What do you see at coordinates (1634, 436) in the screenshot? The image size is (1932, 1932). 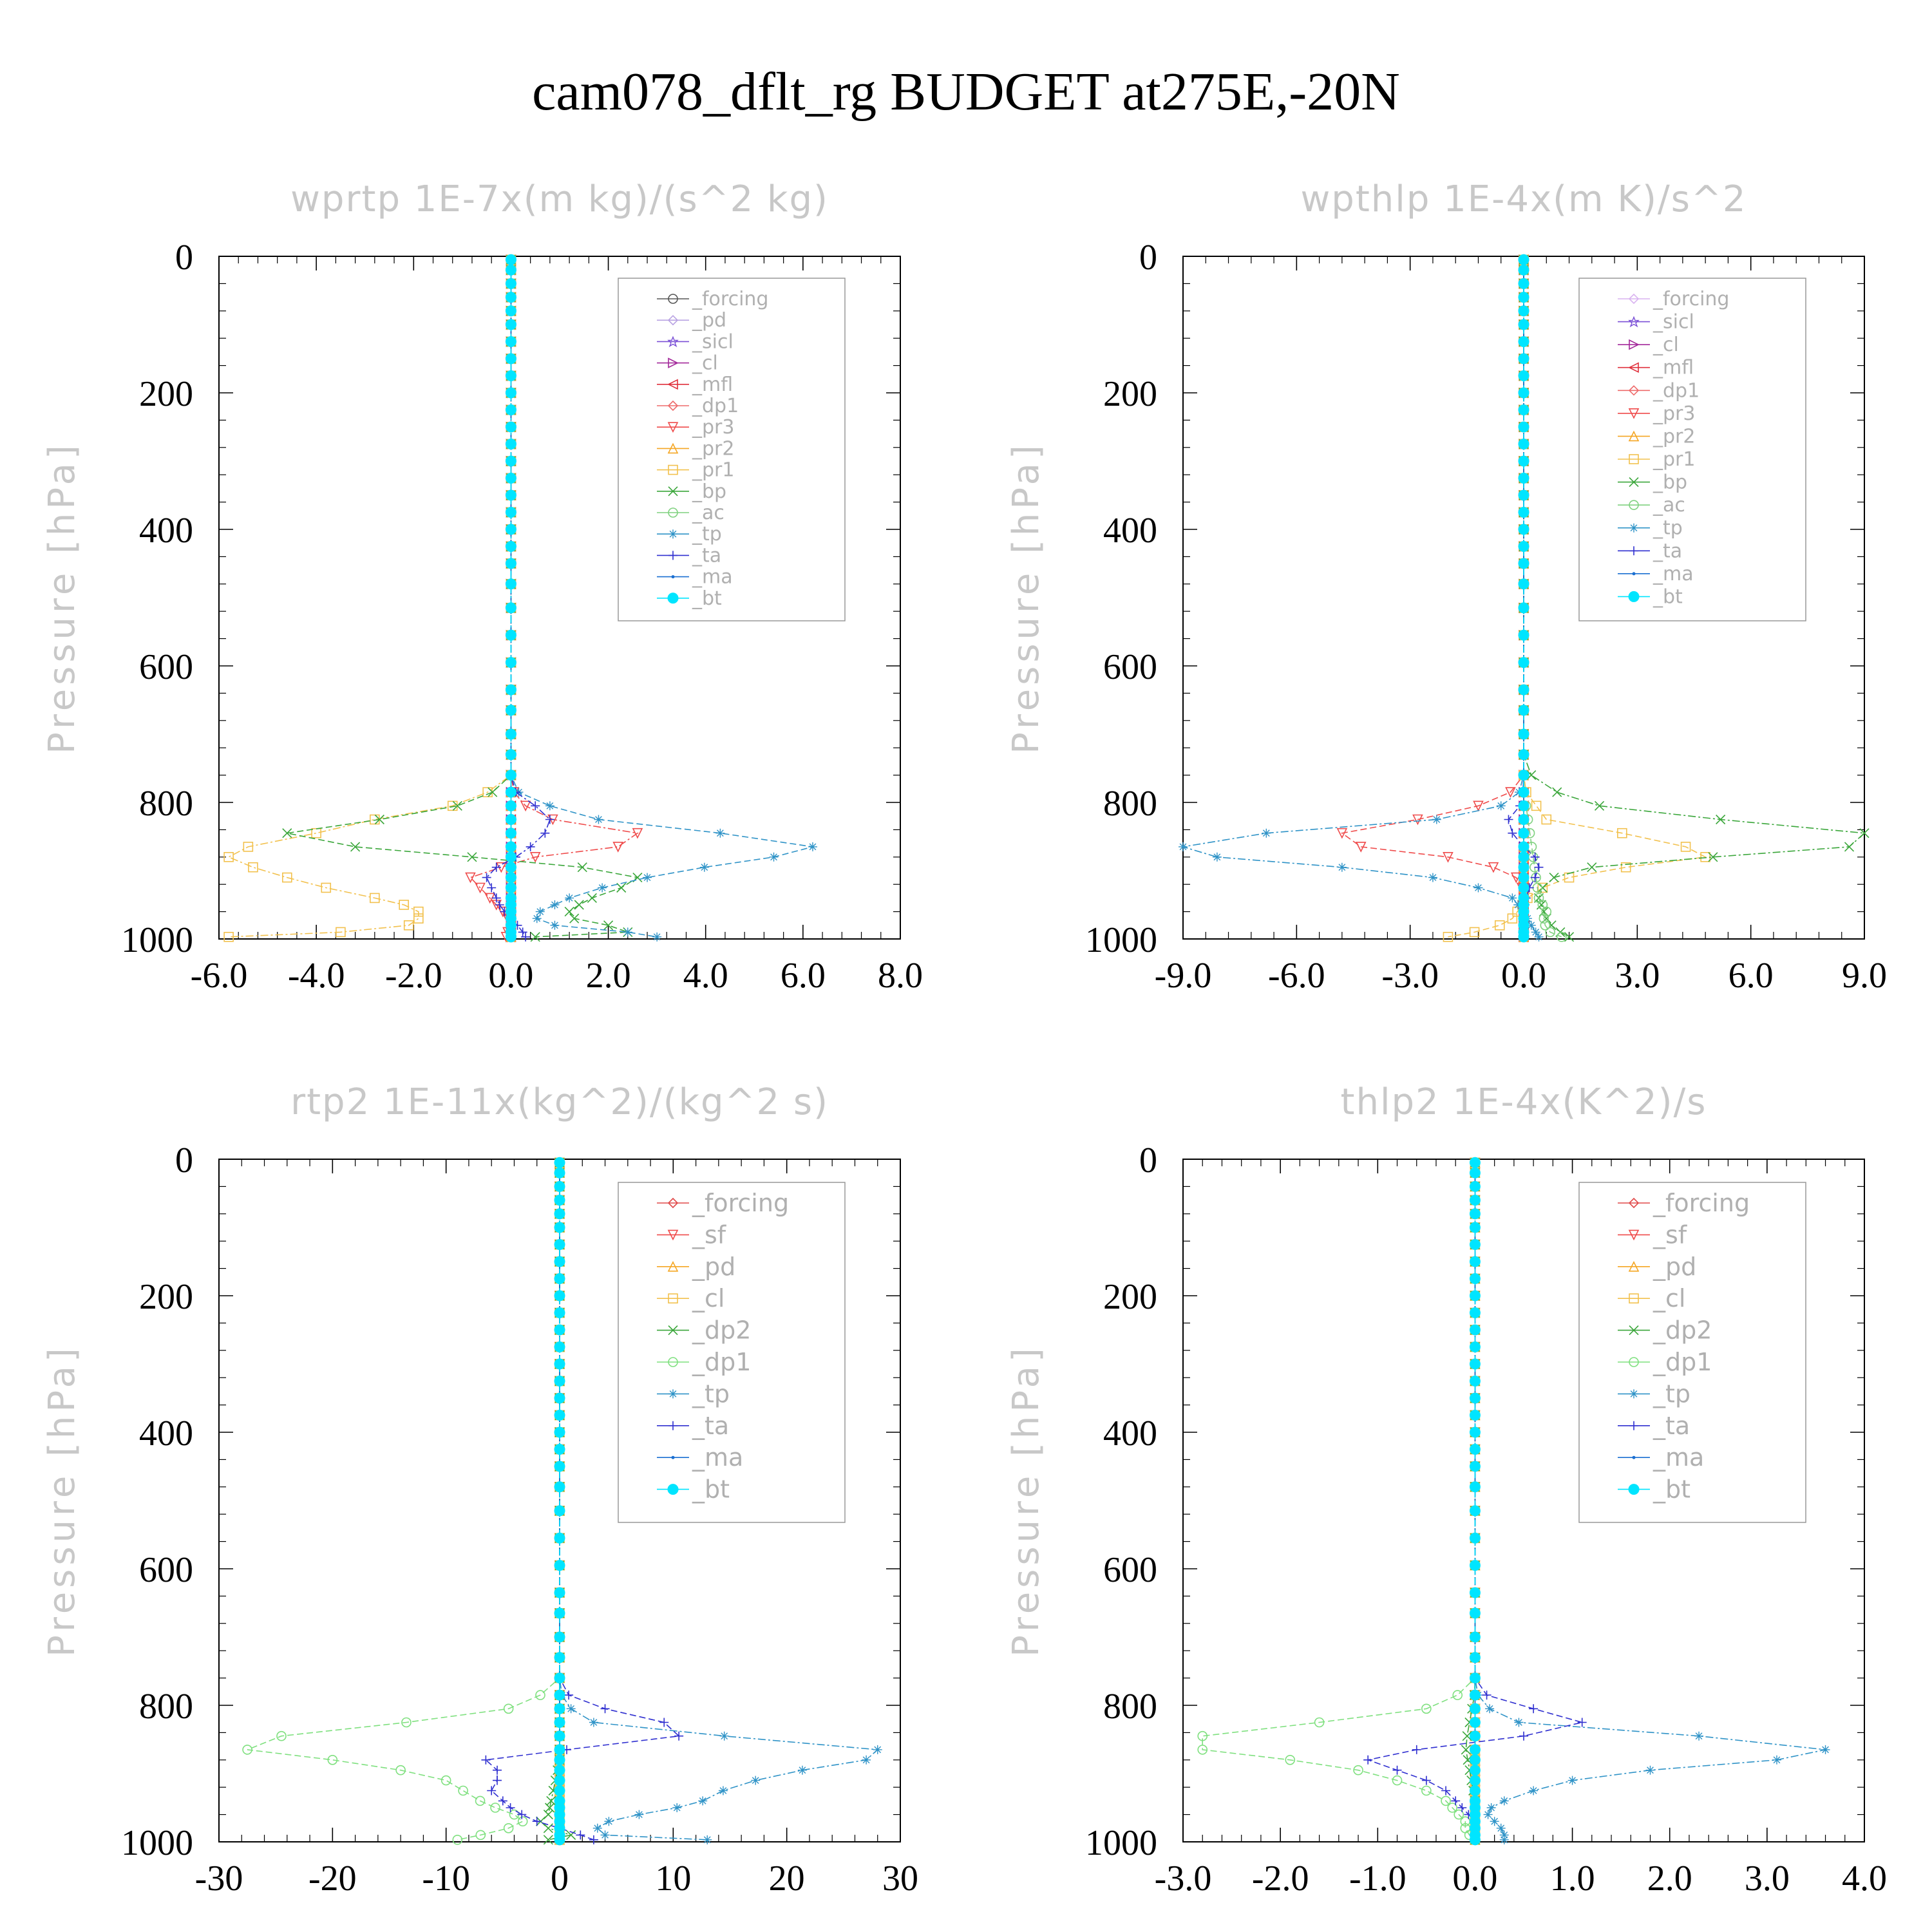 I see `legend-marker-pr2` at bounding box center [1634, 436].